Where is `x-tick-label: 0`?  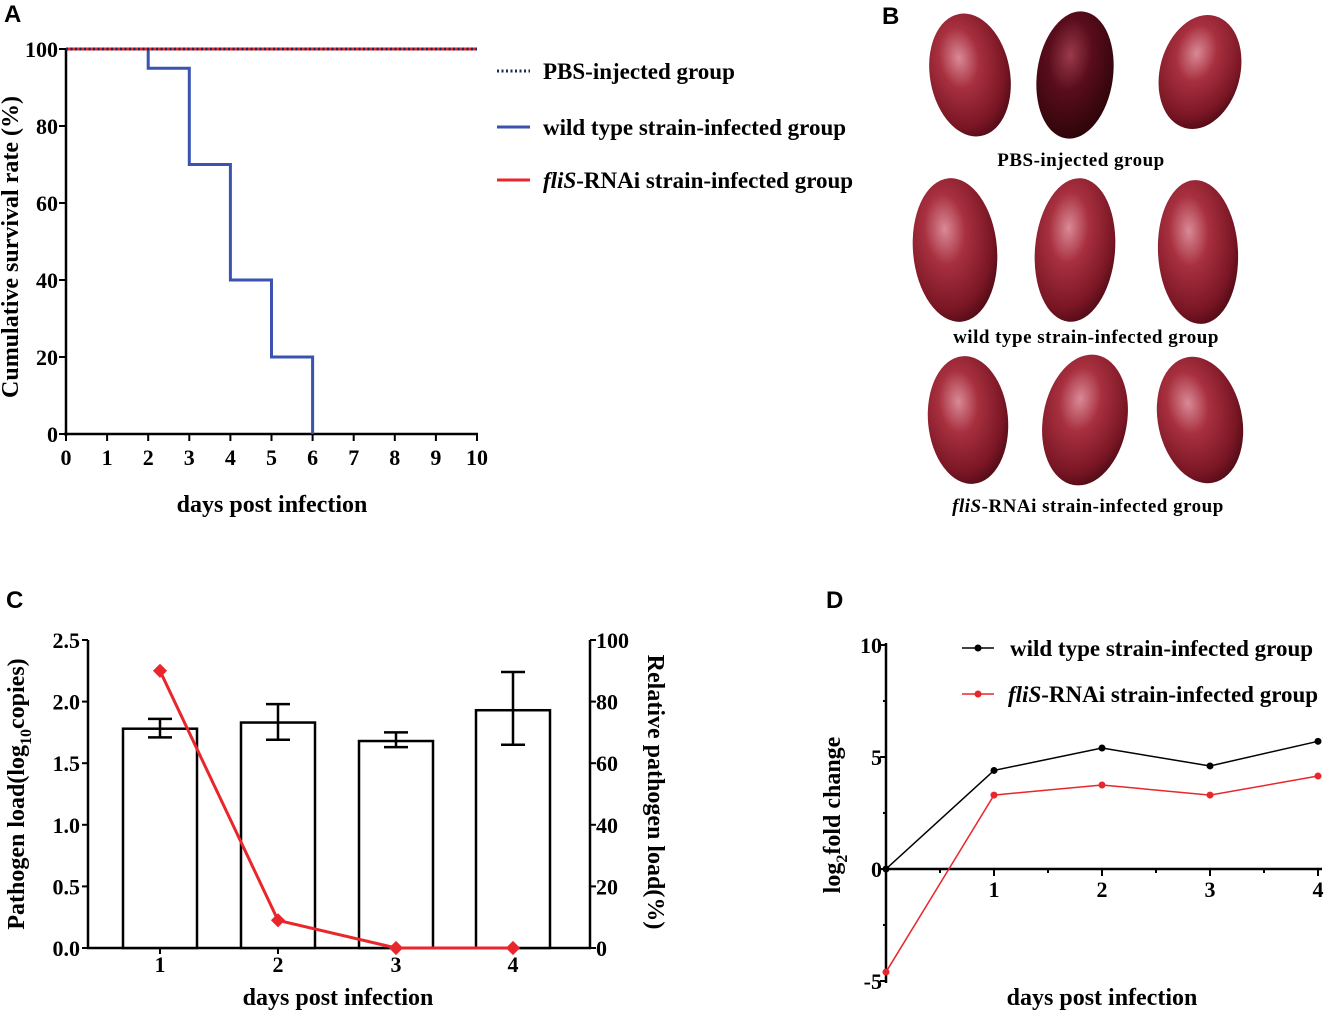
x-tick-label: 0 is located at coordinates (66, 457).